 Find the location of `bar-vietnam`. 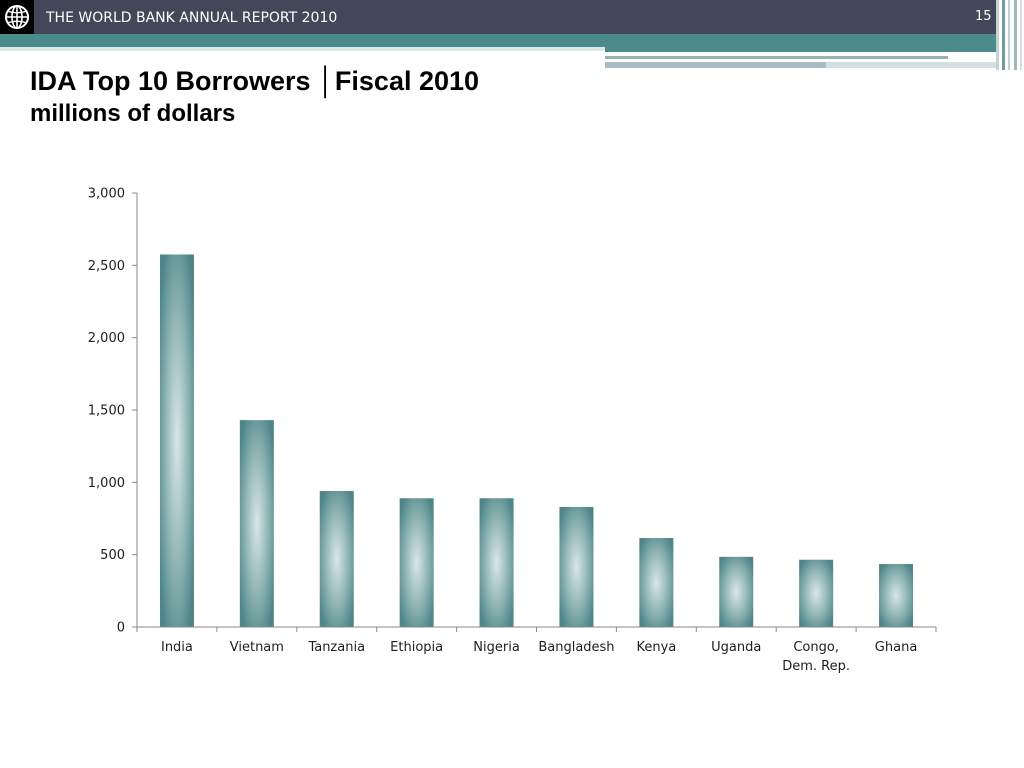

bar-vietnam is located at coordinates (256, 523).